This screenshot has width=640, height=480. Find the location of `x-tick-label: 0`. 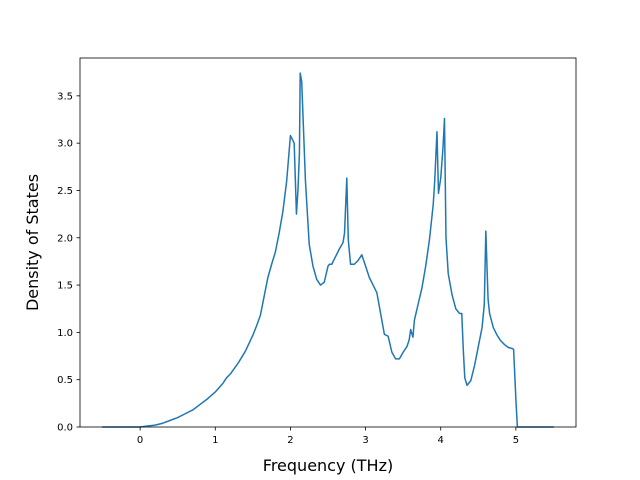

x-tick-label: 0 is located at coordinates (140, 440).